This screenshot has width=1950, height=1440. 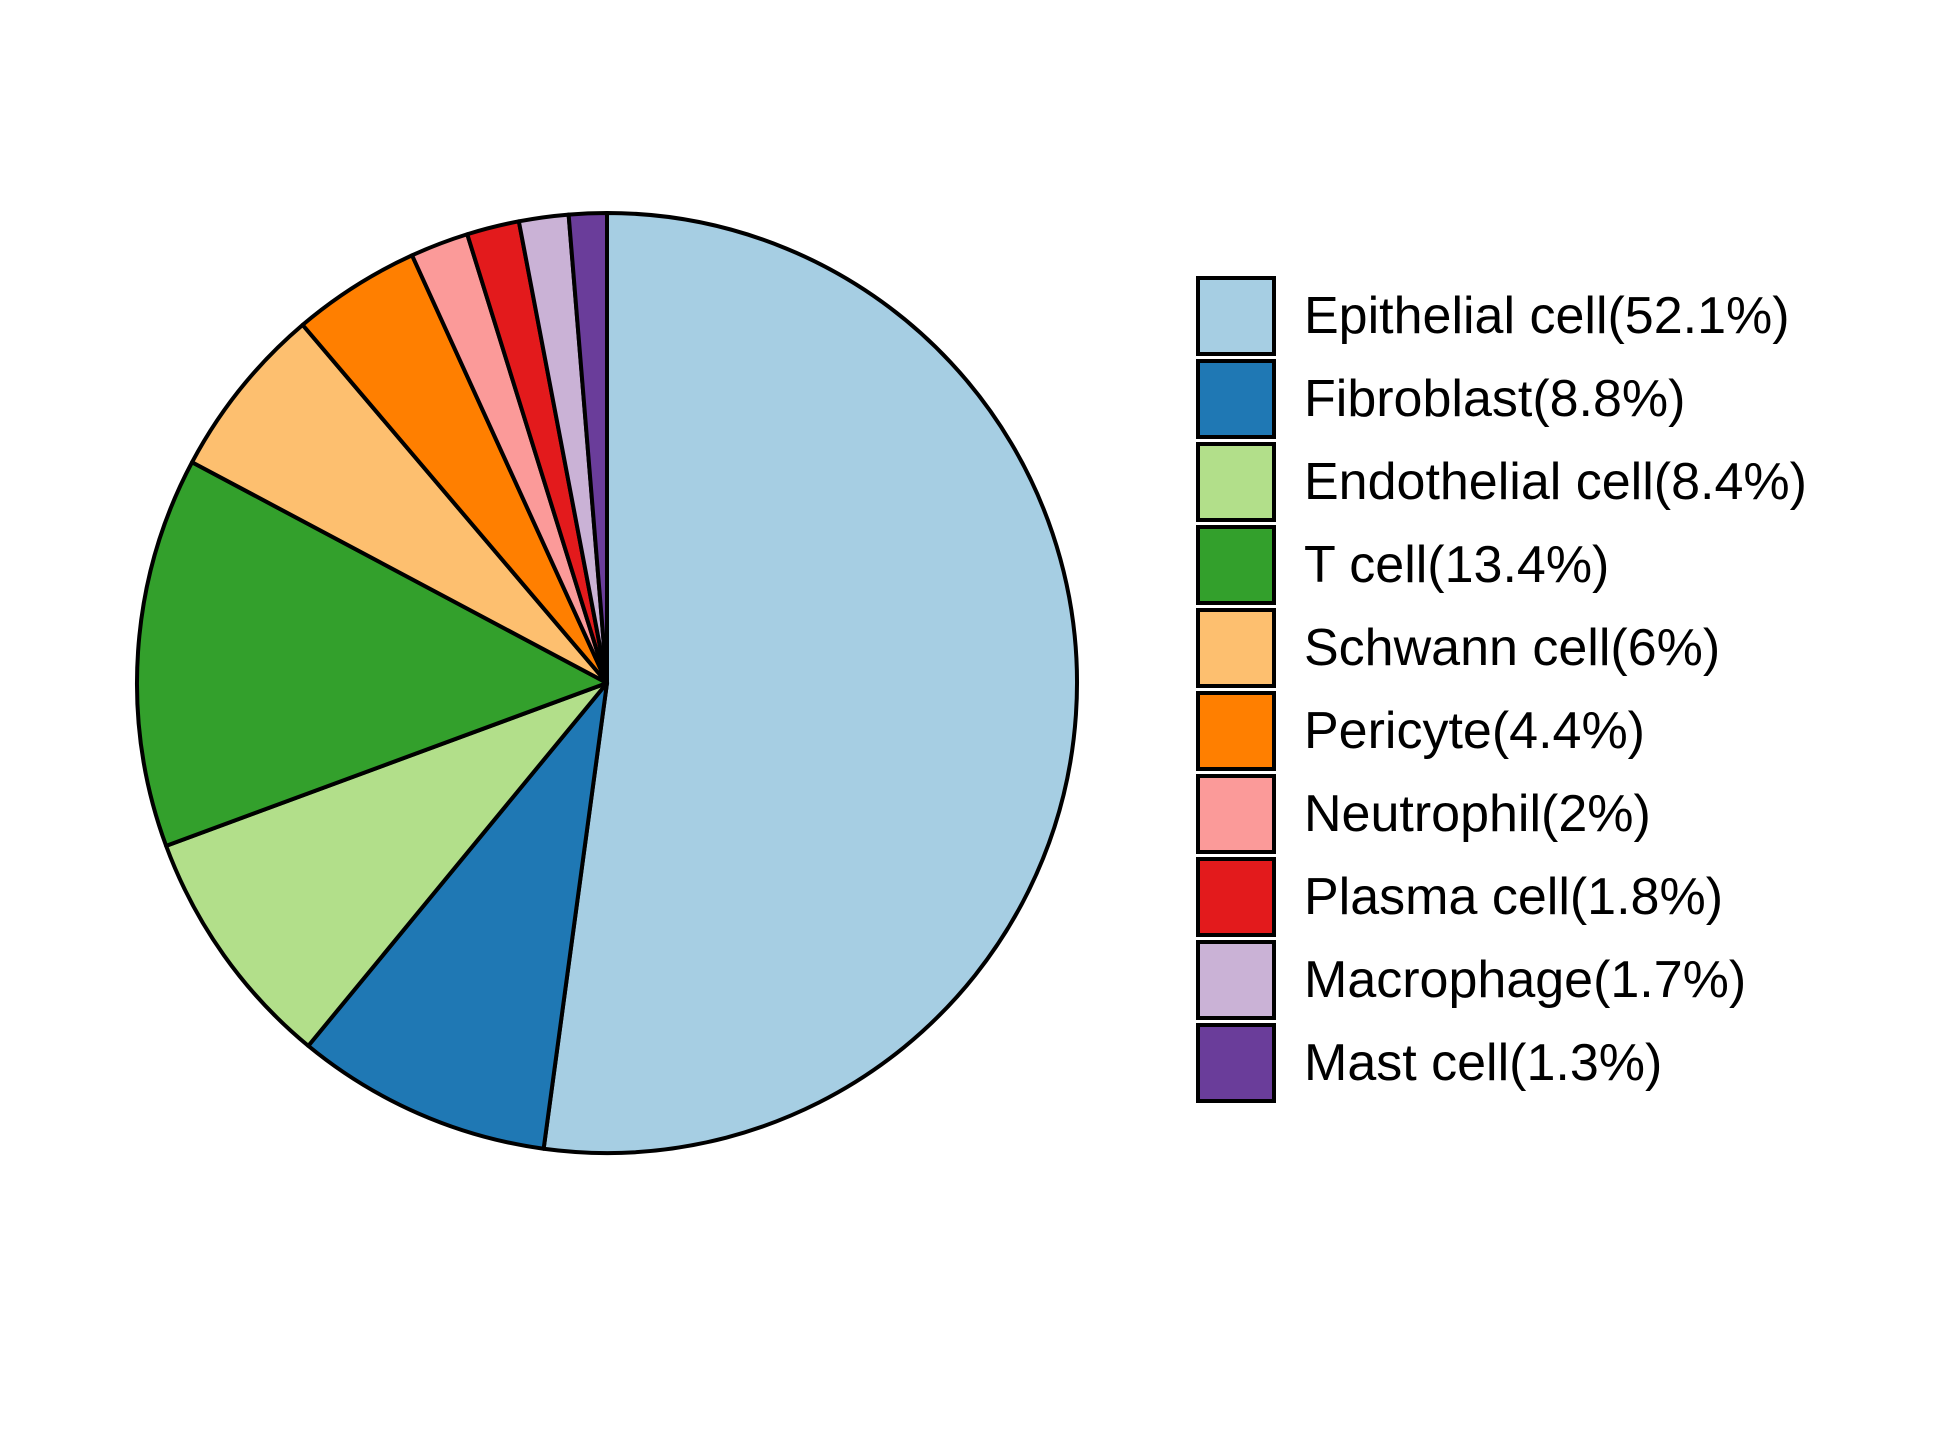 I want to click on pie-slice-fibroblast, so click(x=457, y=916).